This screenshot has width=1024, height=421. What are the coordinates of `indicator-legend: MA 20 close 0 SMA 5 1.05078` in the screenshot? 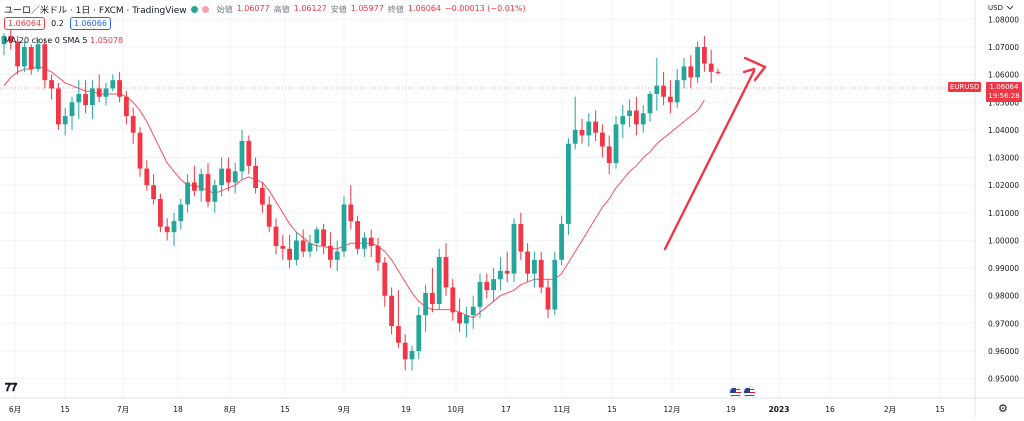 It's located at (63, 40).